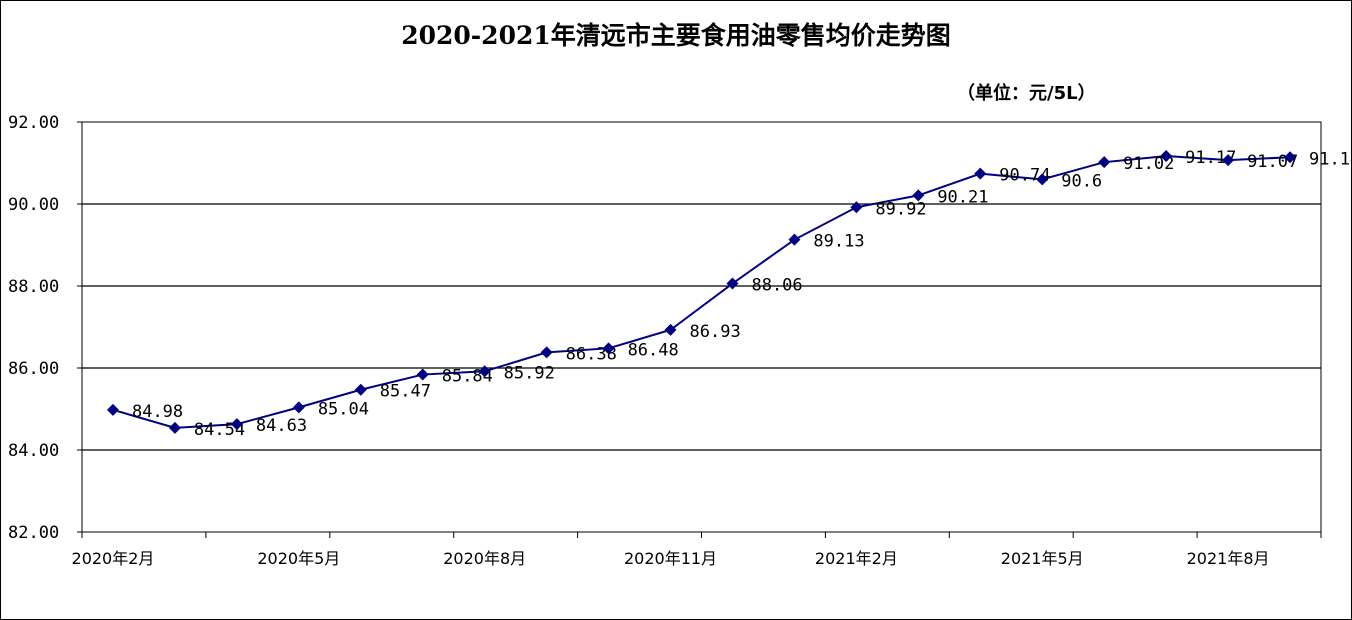 The height and width of the screenshot is (620, 1352). What do you see at coordinates (838, 242) in the screenshot?
I see `data-label: 89.13` at bounding box center [838, 242].